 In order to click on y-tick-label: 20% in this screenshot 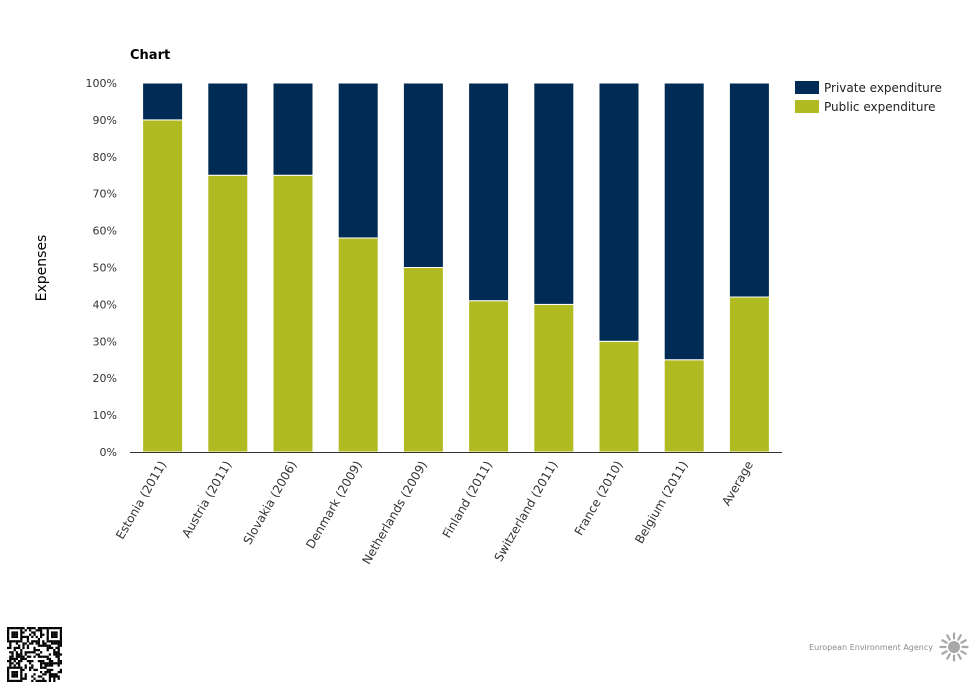, I will do `click(105, 378)`.